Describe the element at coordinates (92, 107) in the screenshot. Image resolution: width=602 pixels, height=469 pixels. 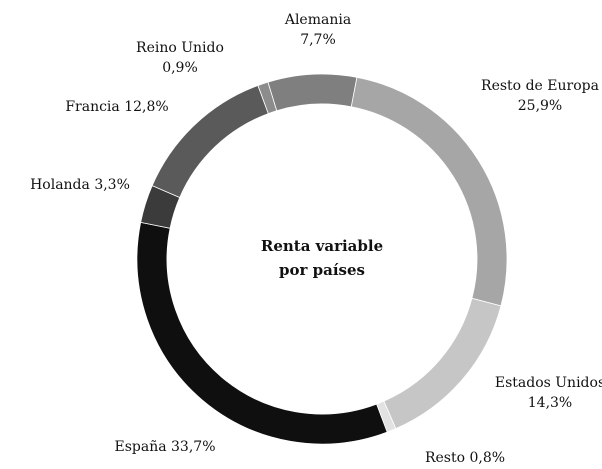
I see `category-label: Francia` at that location.